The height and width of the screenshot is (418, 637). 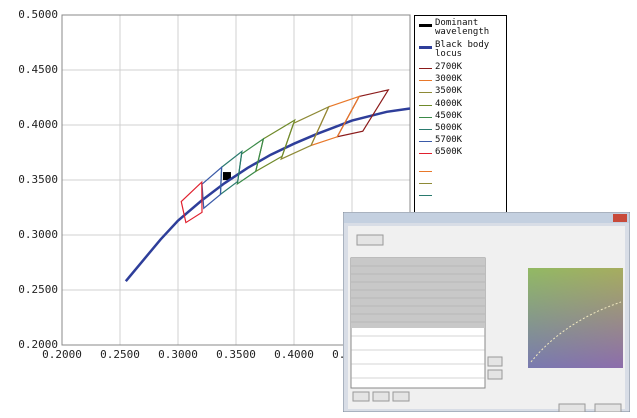 I want to click on x-tick-label: 0.2000, so click(x=62, y=354).